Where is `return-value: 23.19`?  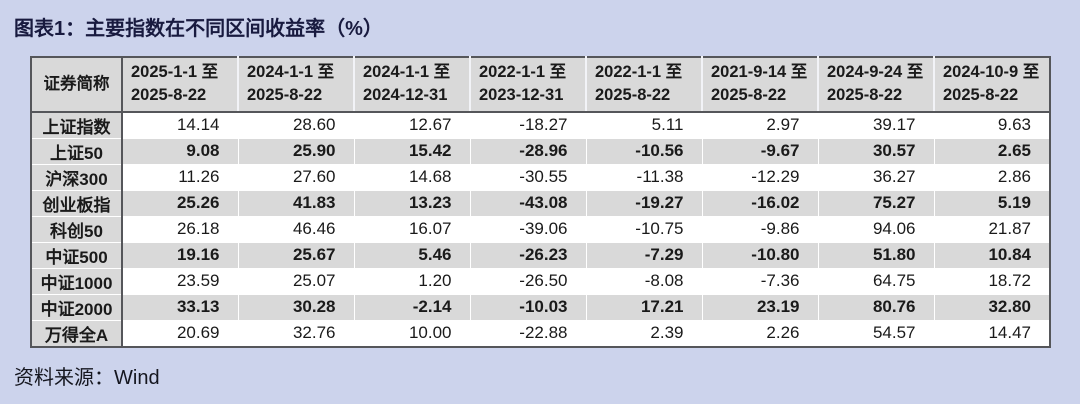 return-value: 23.19 is located at coordinates (759, 307).